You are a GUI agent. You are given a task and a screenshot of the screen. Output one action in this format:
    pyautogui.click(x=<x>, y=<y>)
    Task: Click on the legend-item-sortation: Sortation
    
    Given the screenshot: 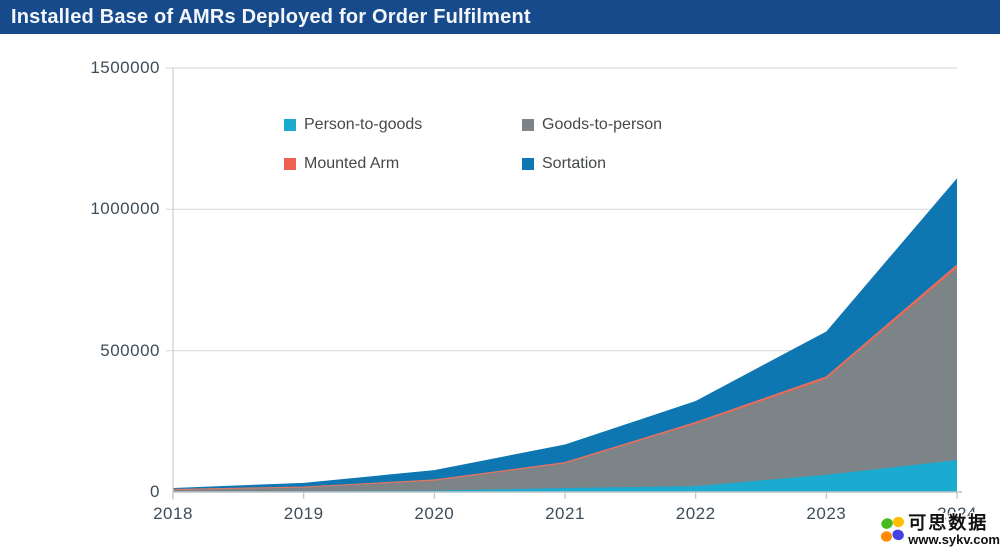 What is the action you would take?
    pyautogui.click(x=592, y=164)
    